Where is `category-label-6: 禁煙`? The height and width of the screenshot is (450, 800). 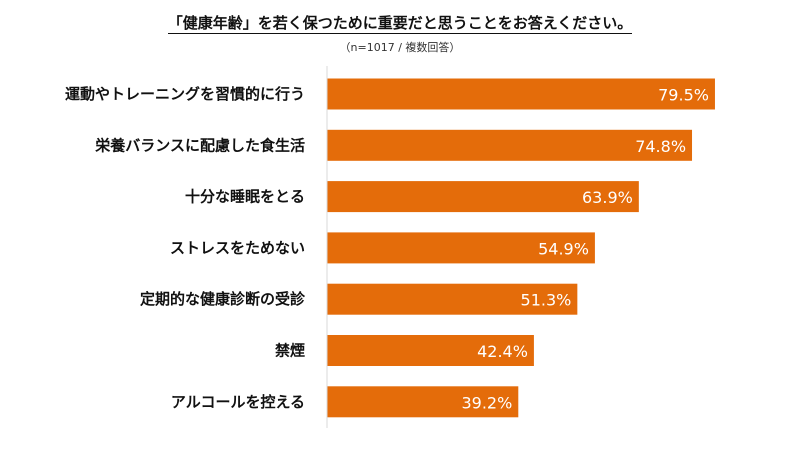 category-label-6: 禁煙 is located at coordinates (290, 351).